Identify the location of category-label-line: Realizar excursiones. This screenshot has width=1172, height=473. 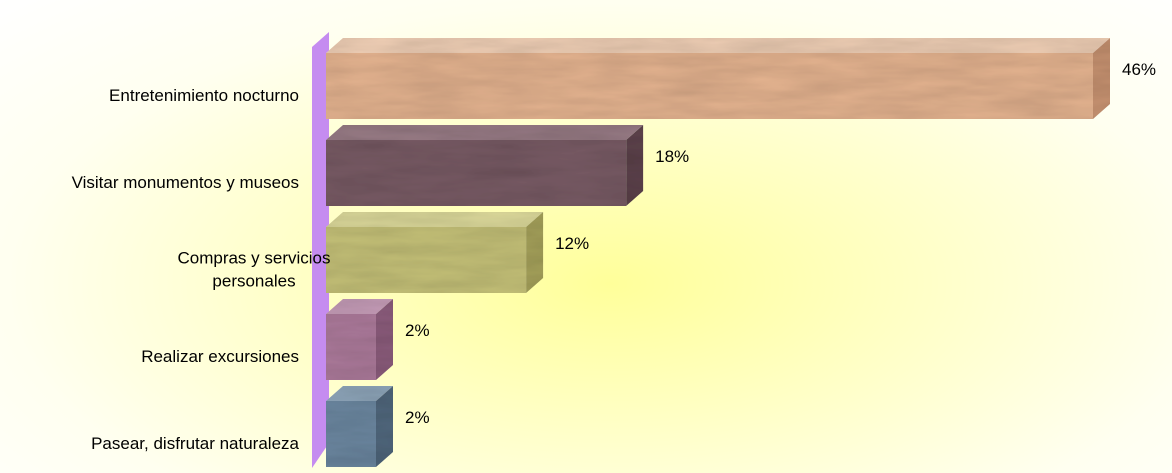
(220, 356).